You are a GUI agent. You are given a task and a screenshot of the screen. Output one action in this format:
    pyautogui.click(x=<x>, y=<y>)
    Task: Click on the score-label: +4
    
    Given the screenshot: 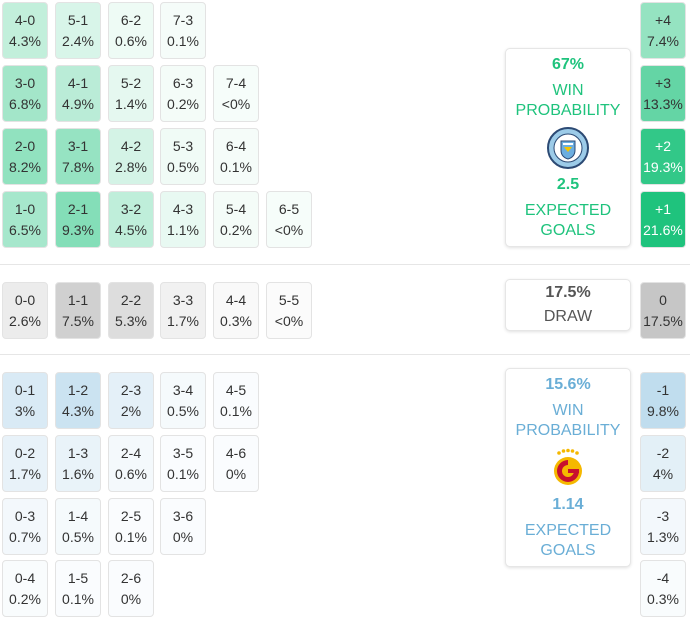 What is the action you would take?
    pyautogui.click(x=663, y=19)
    